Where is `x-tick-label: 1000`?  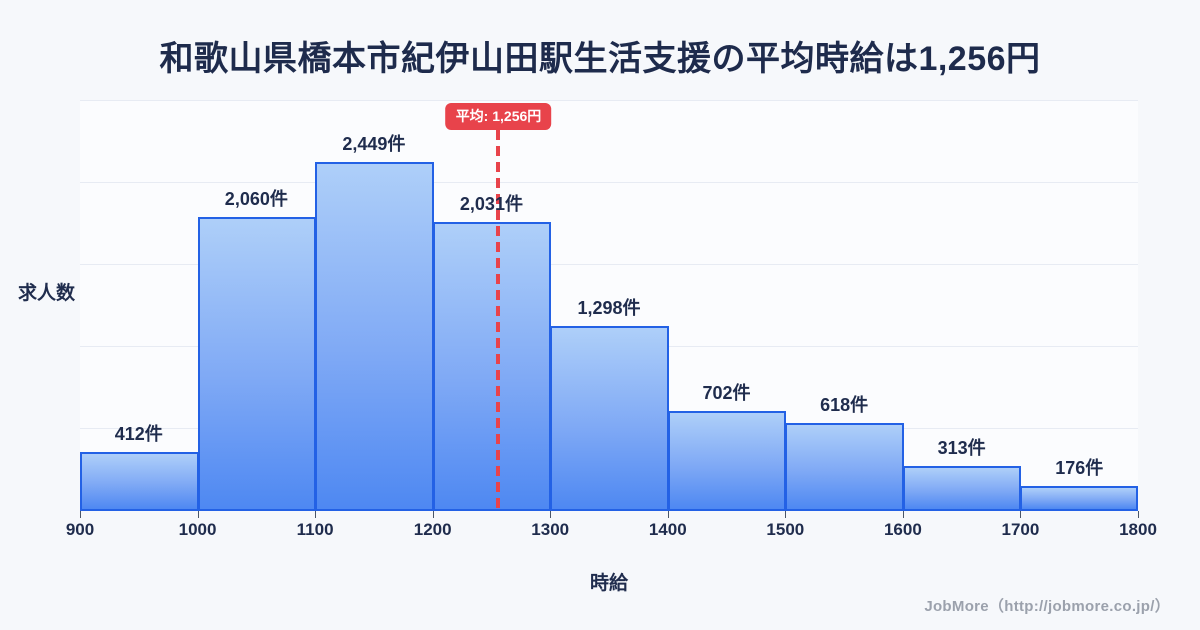 x-tick-label: 1000 is located at coordinates (197, 529).